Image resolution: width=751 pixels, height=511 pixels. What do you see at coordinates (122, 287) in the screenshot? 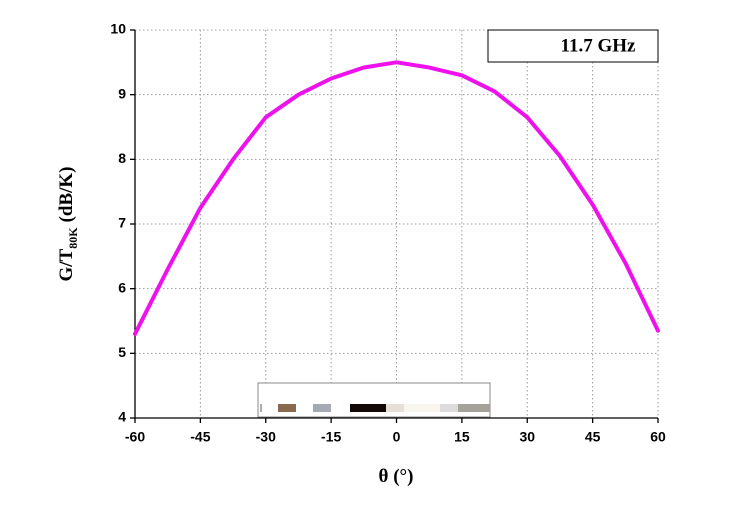
I see `y-tick-label: 6` at bounding box center [122, 287].